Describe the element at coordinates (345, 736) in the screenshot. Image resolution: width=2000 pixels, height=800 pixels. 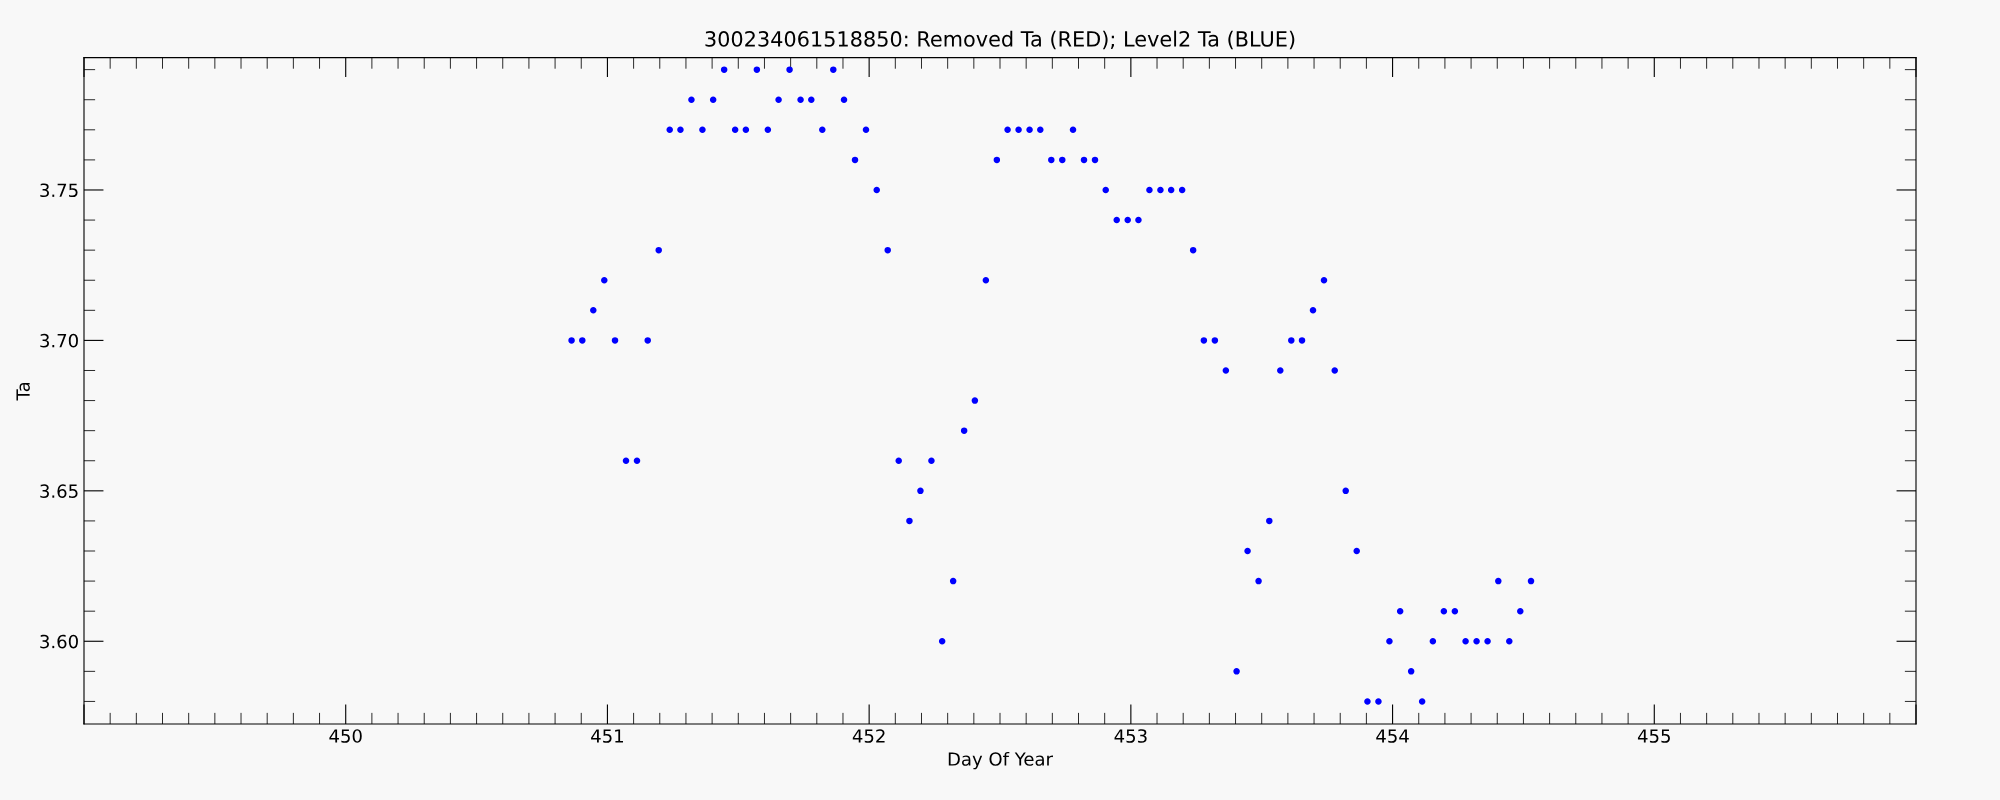
I see `x-tick-label: 450` at that location.